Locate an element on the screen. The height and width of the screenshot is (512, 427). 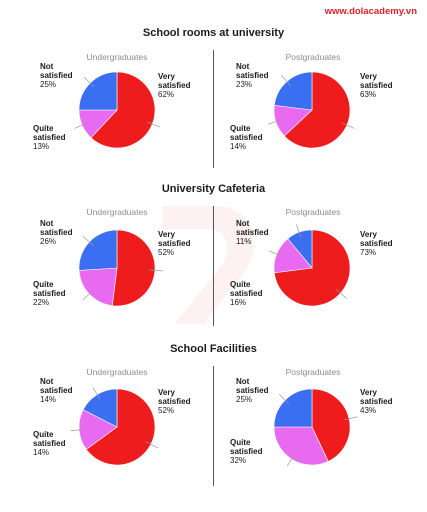
label-quite-satisfied: Quite satisfied 22% is located at coordinates (49, 293).